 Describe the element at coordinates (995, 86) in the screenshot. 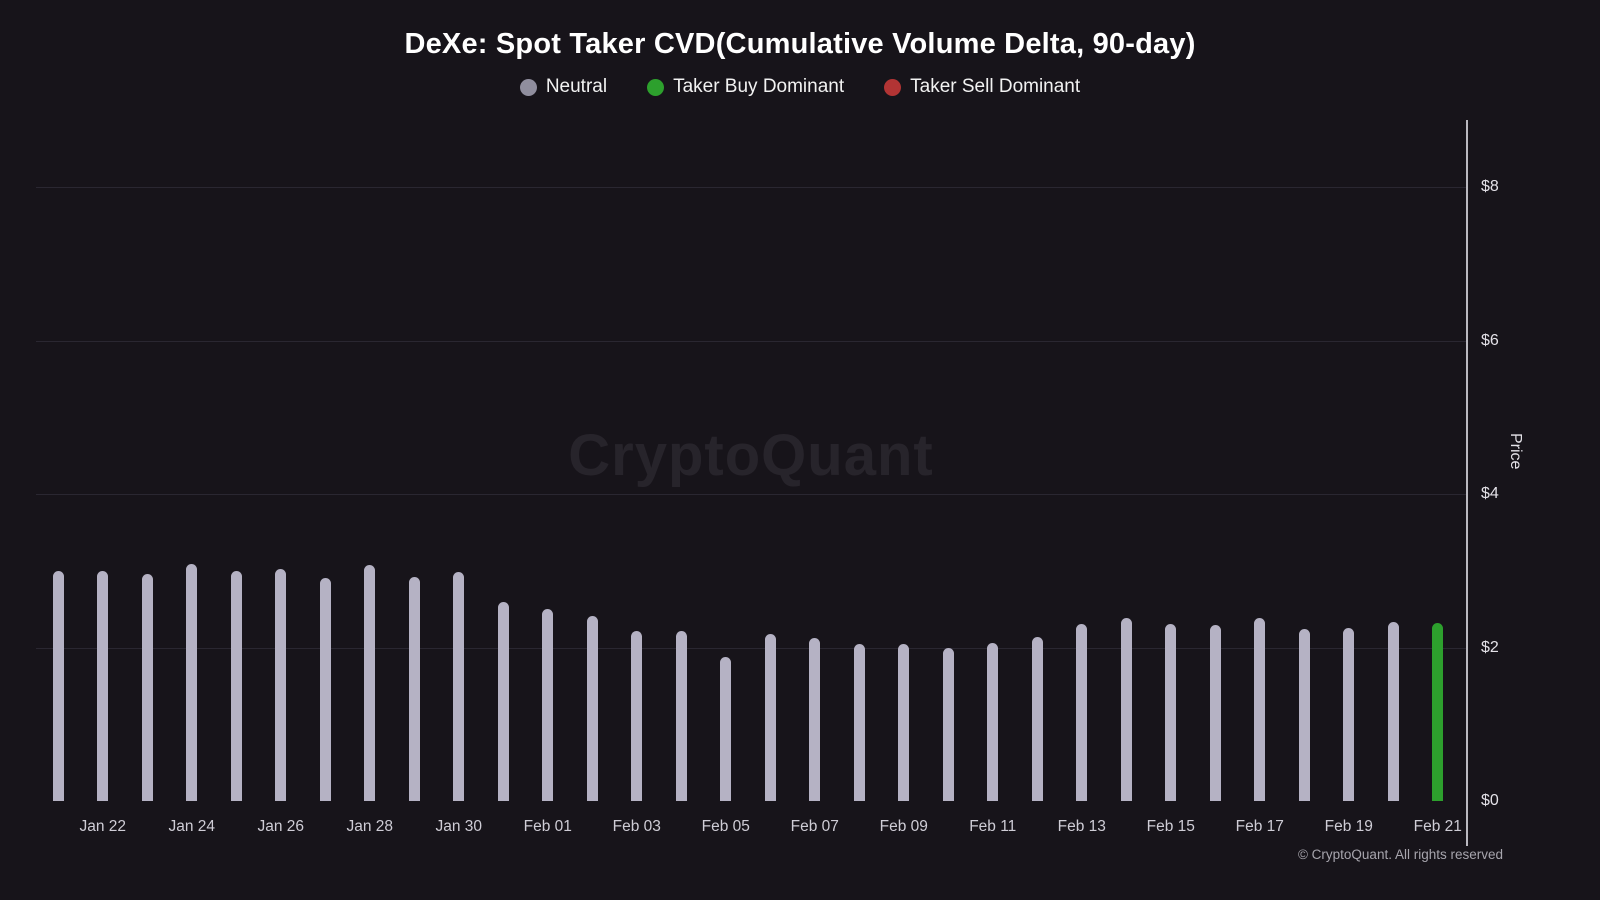

I see `legend-label-taker-sell: Taker Sell Dominant` at that location.